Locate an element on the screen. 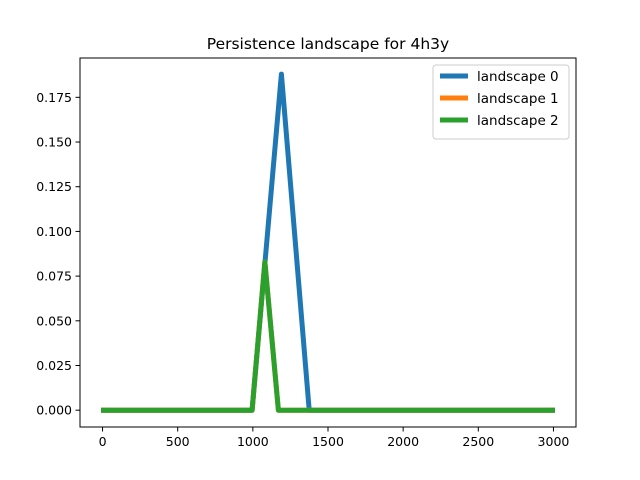 The height and width of the screenshot is (480, 640). x-tick-label: 2000 is located at coordinates (403, 441).